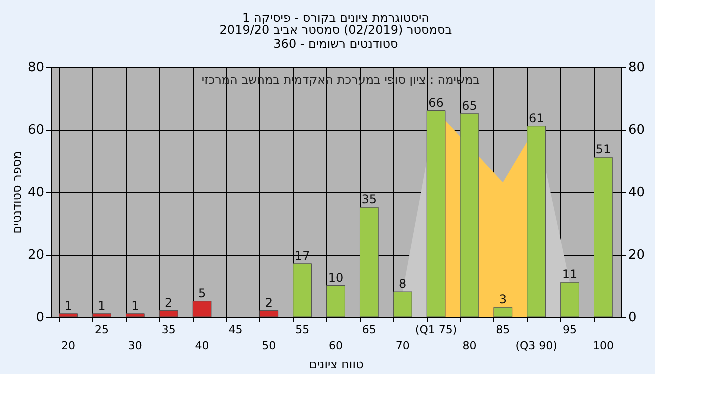  What do you see at coordinates (336, 18) in the screenshot?
I see `chart-title: היסטוגרמת ציונים בקורס - פיסיקה 1` at bounding box center [336, 18].